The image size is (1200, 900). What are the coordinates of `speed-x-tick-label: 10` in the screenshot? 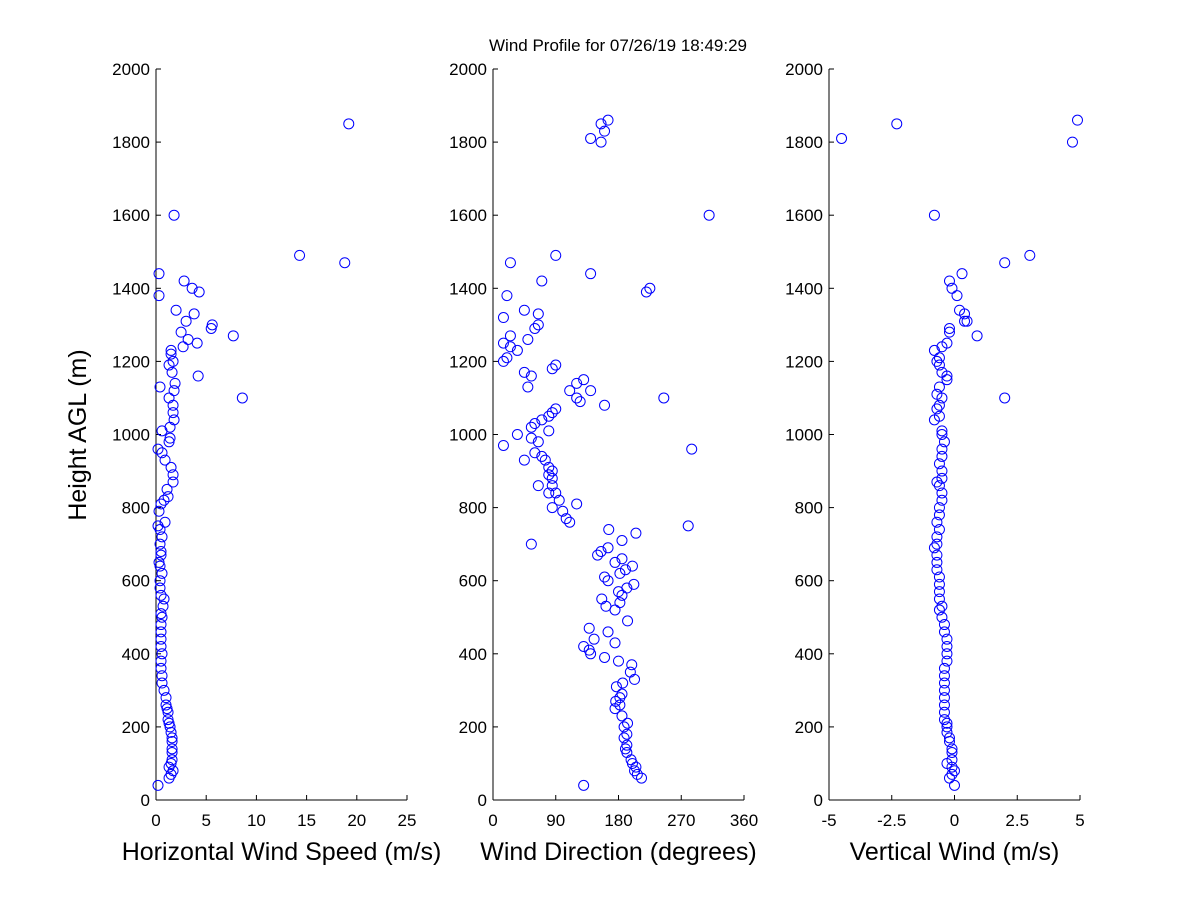 It's located at (256, 820).